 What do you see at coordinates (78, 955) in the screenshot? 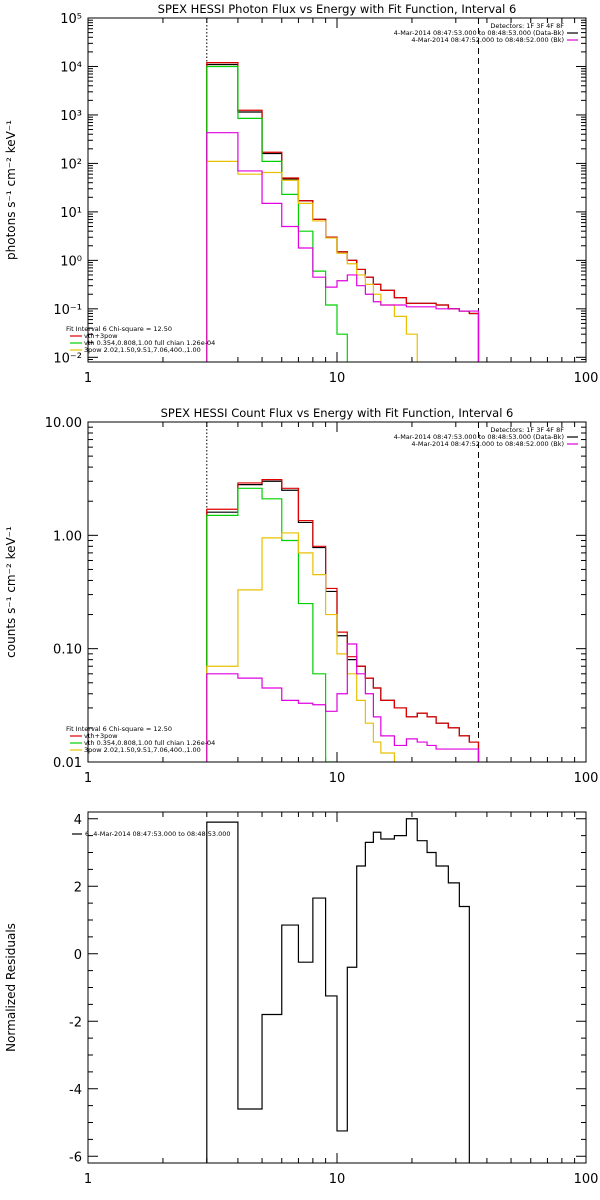
I see `resid-ytick-label: 0` at bounding box center [78, 955].